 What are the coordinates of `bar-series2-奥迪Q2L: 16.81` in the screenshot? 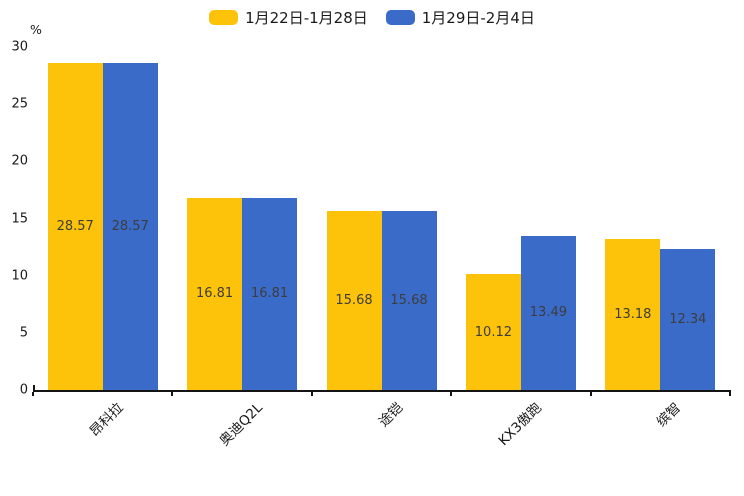 It's located at (270, 293).